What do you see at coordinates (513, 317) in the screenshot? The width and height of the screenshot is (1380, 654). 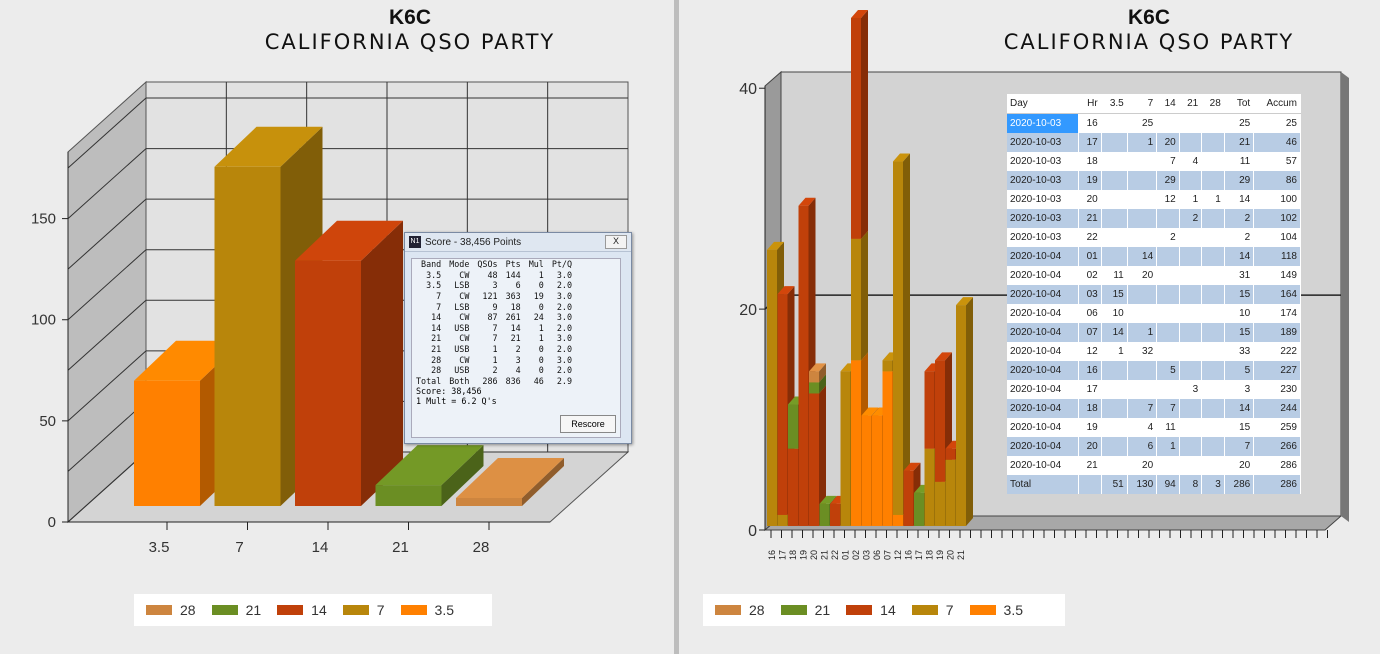 I see `score-cell: 261` at bounding box center [513, 317].